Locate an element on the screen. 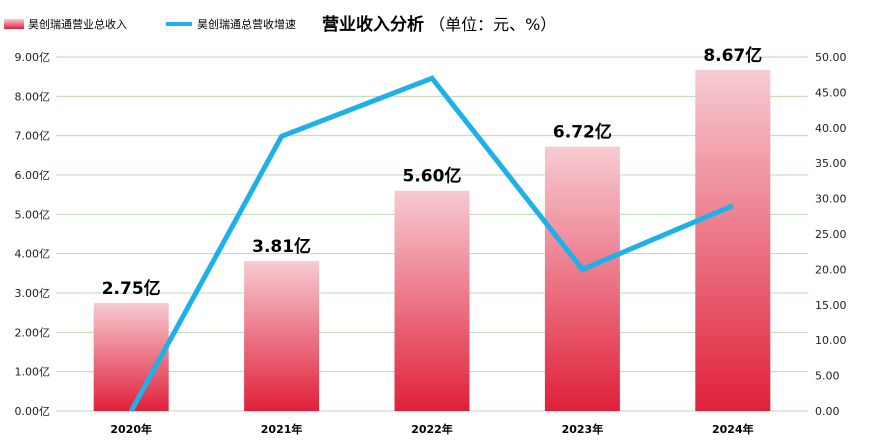 This screenshot has height=444, width=873. y-left-tick-label: 9.00亿 is located at coordinates (33, 57).